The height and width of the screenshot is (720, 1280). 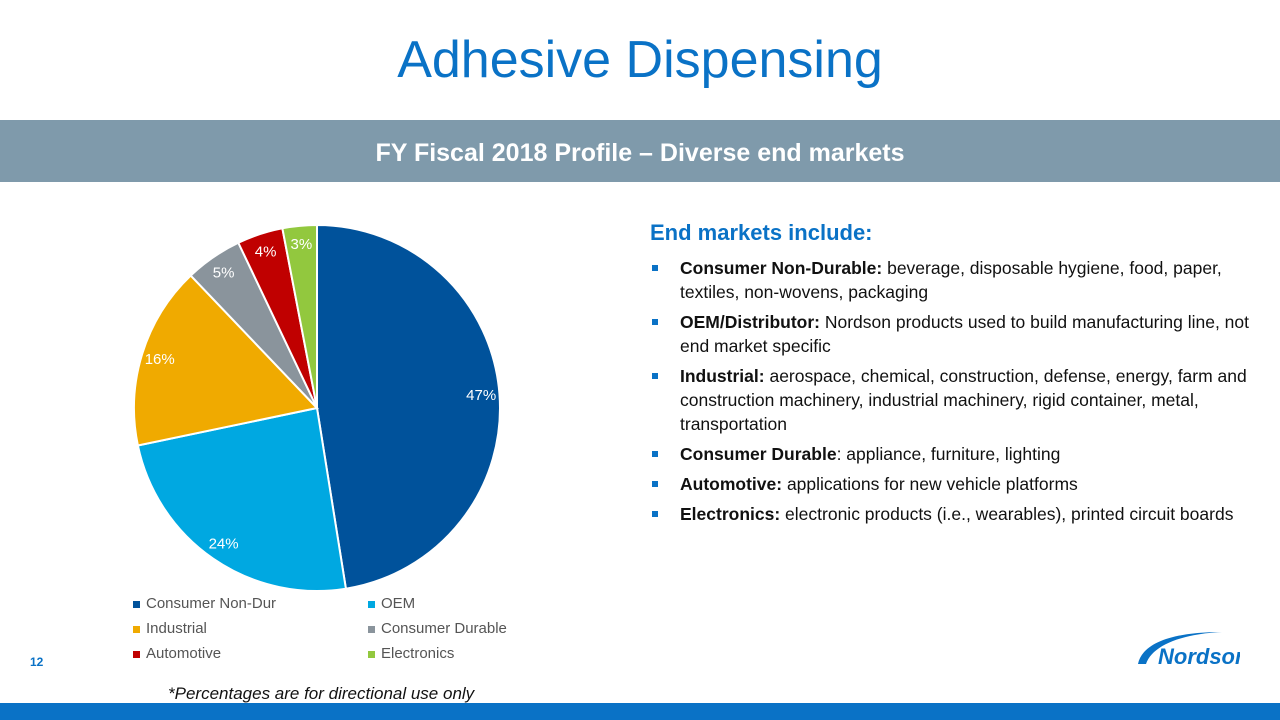 What do you see at coordinates (930, 484) in the screenshot?
I see `bullet-text: applications for new vehicle platforms` at bounding box center [930, 484].